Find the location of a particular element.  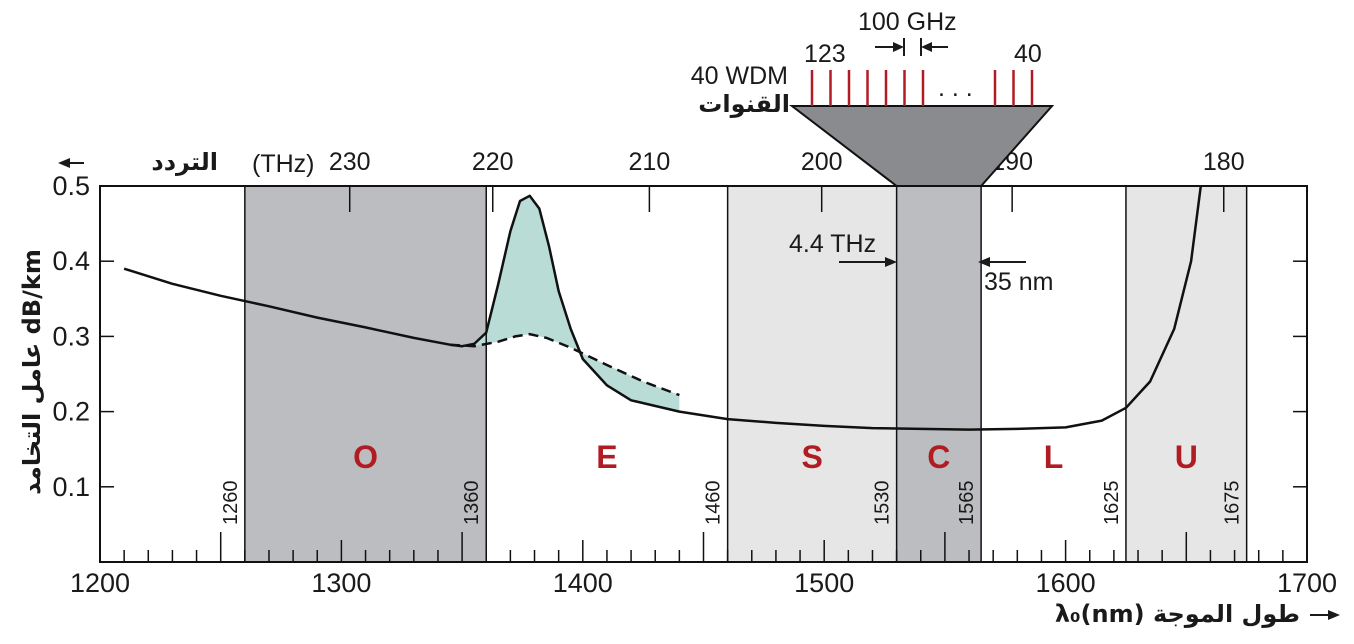

x-axis-title: λ₀(nm) طول الموجة is located at coordinates (1177, 614).